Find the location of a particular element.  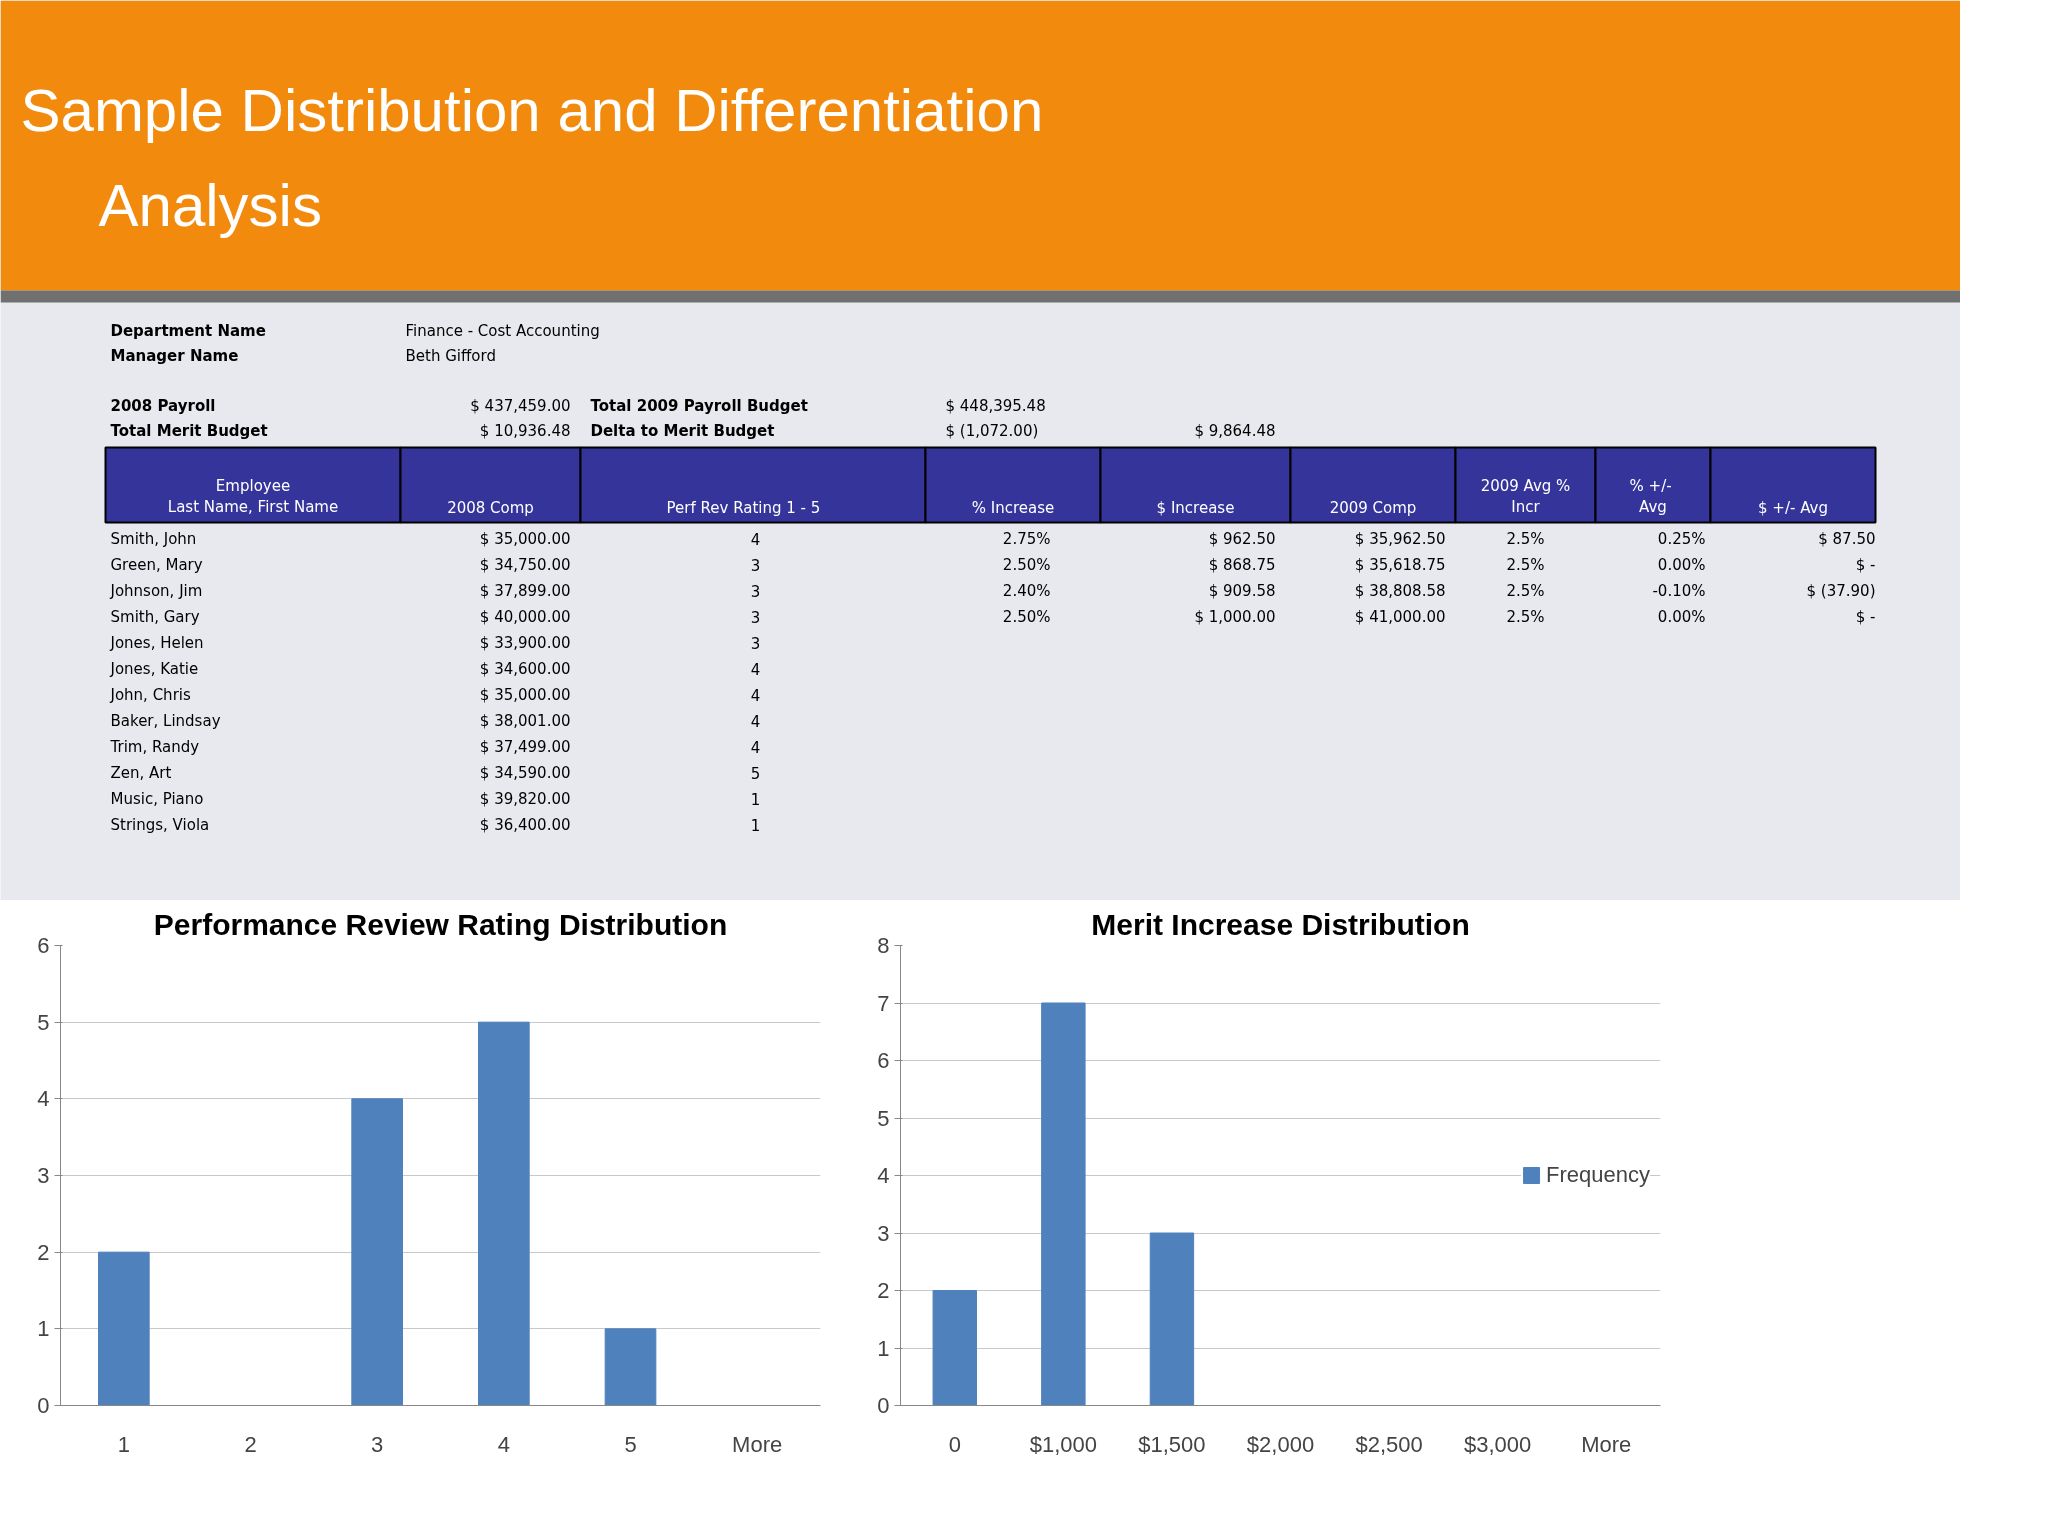

text: John, Chris is located at coordinates (150, 694).